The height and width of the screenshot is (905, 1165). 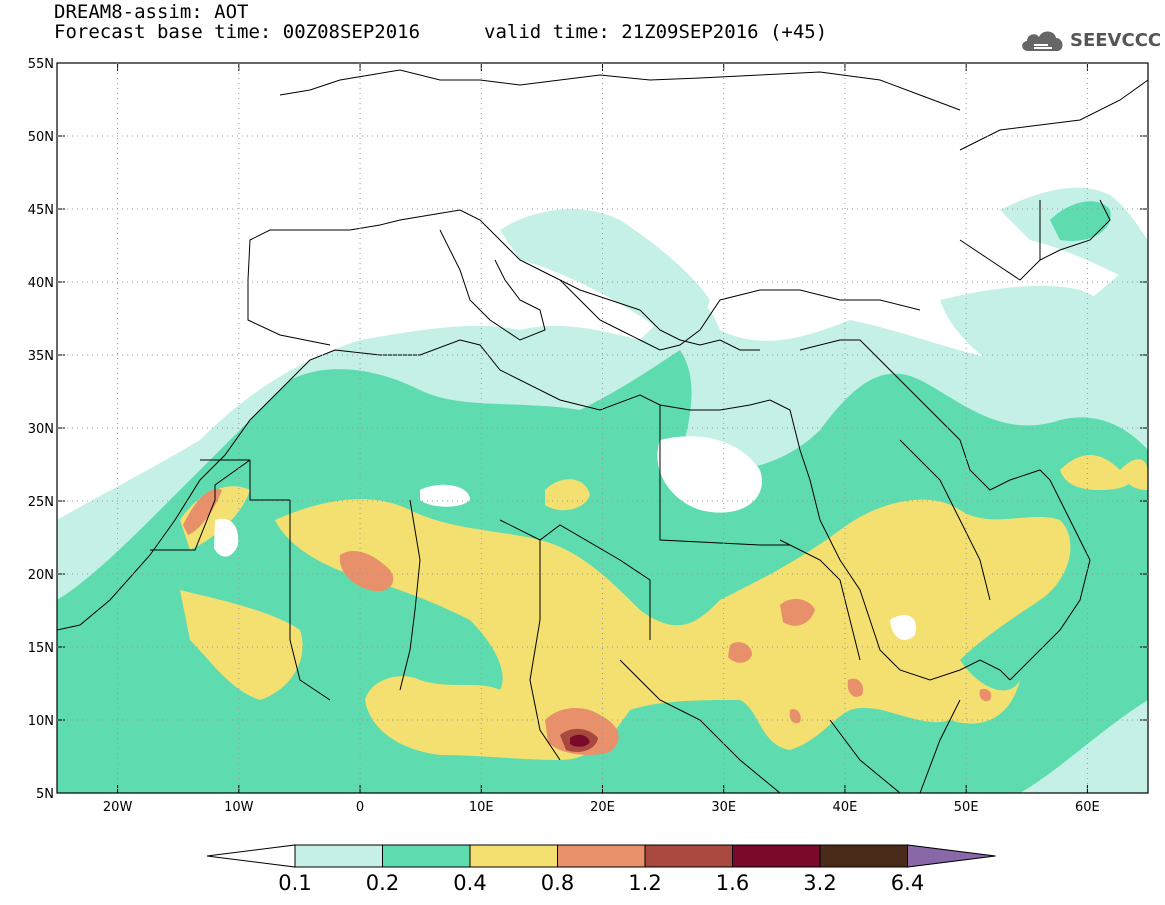 I want to click on lat-tick-label: 15N, so click(x=41, y=648).